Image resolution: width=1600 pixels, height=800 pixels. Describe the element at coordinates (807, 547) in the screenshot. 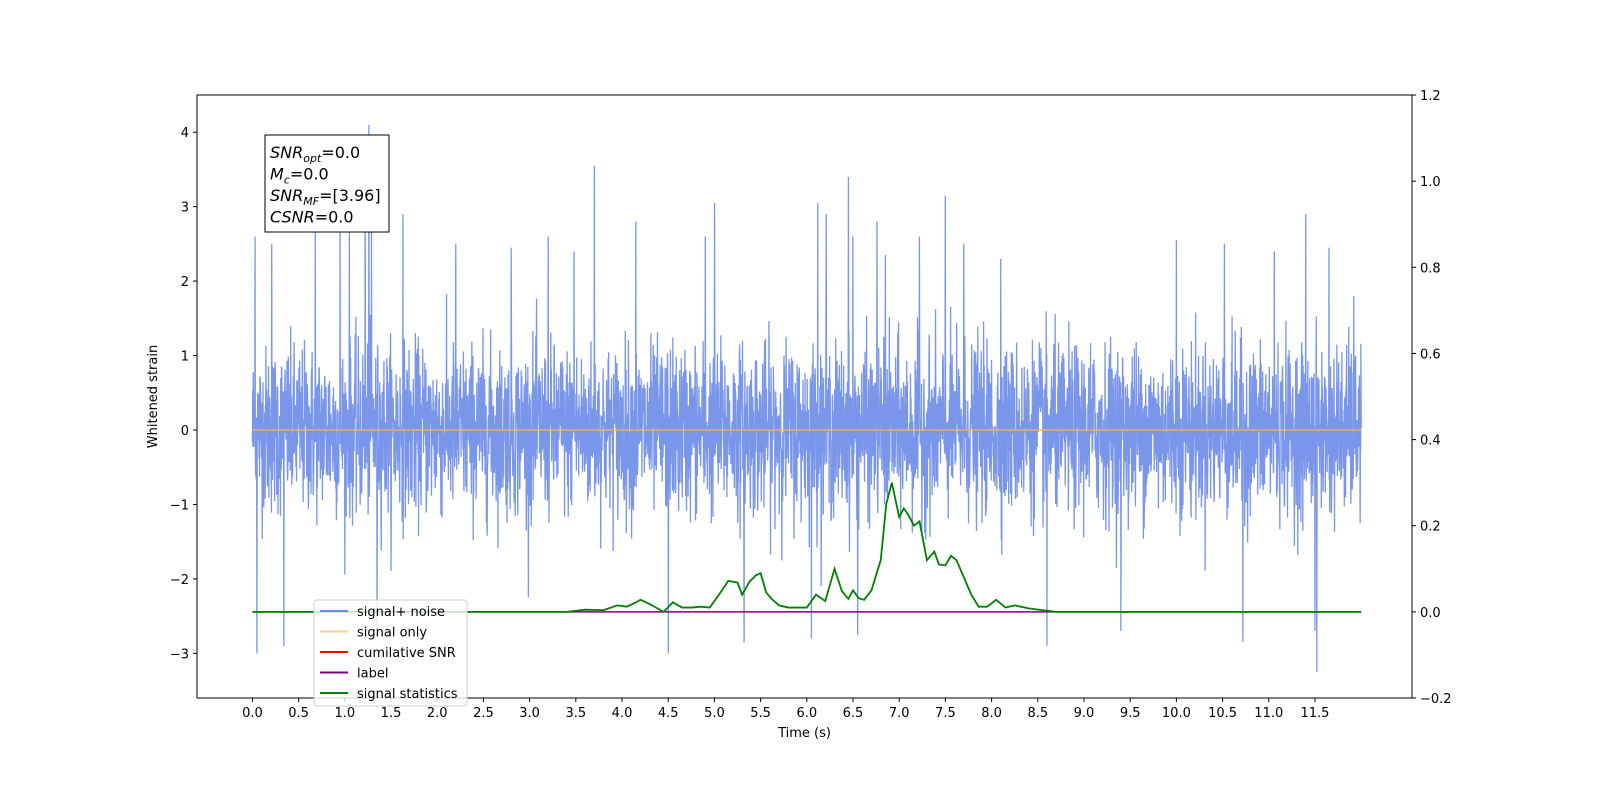

I see `series-signal-statistics-line` at that location.